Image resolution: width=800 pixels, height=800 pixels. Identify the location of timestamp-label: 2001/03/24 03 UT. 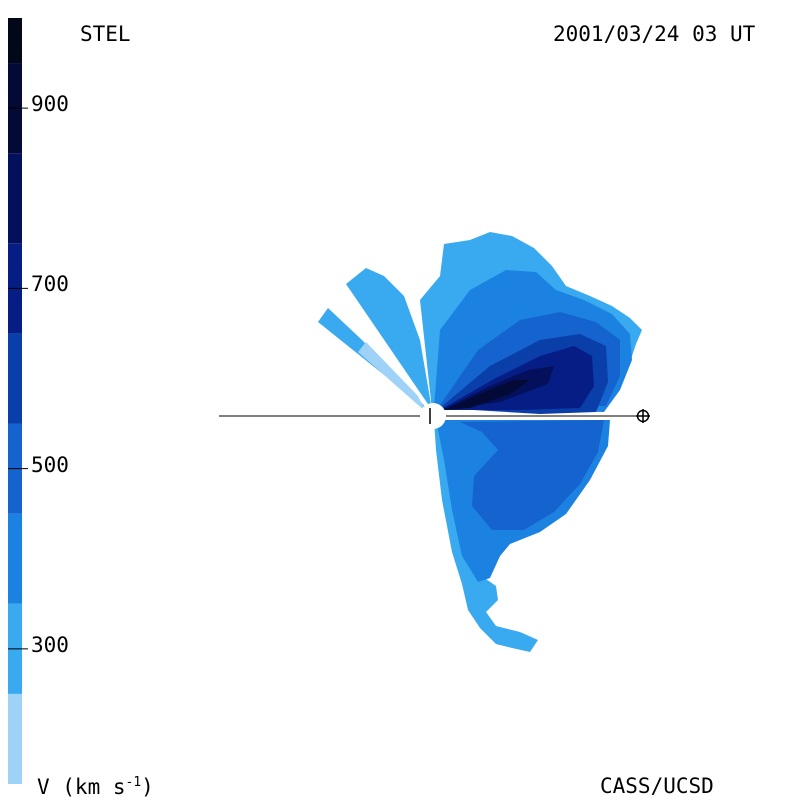
(654, 34).